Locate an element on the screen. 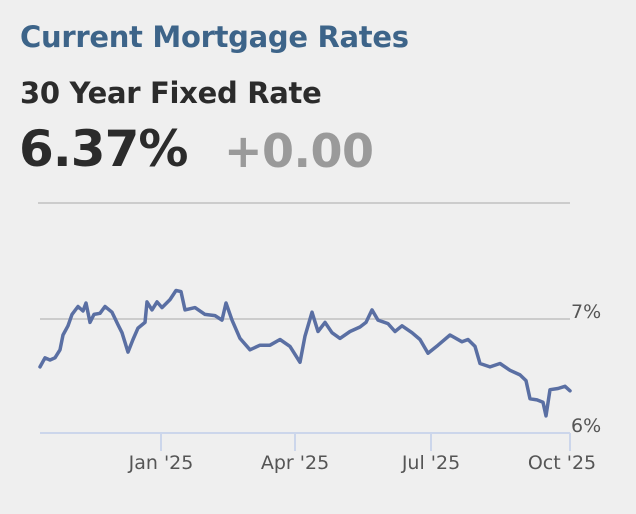 The width and height of the screenshot is (636, 514). rate-change-value: +0.00 is located at coordinates (299, 151).